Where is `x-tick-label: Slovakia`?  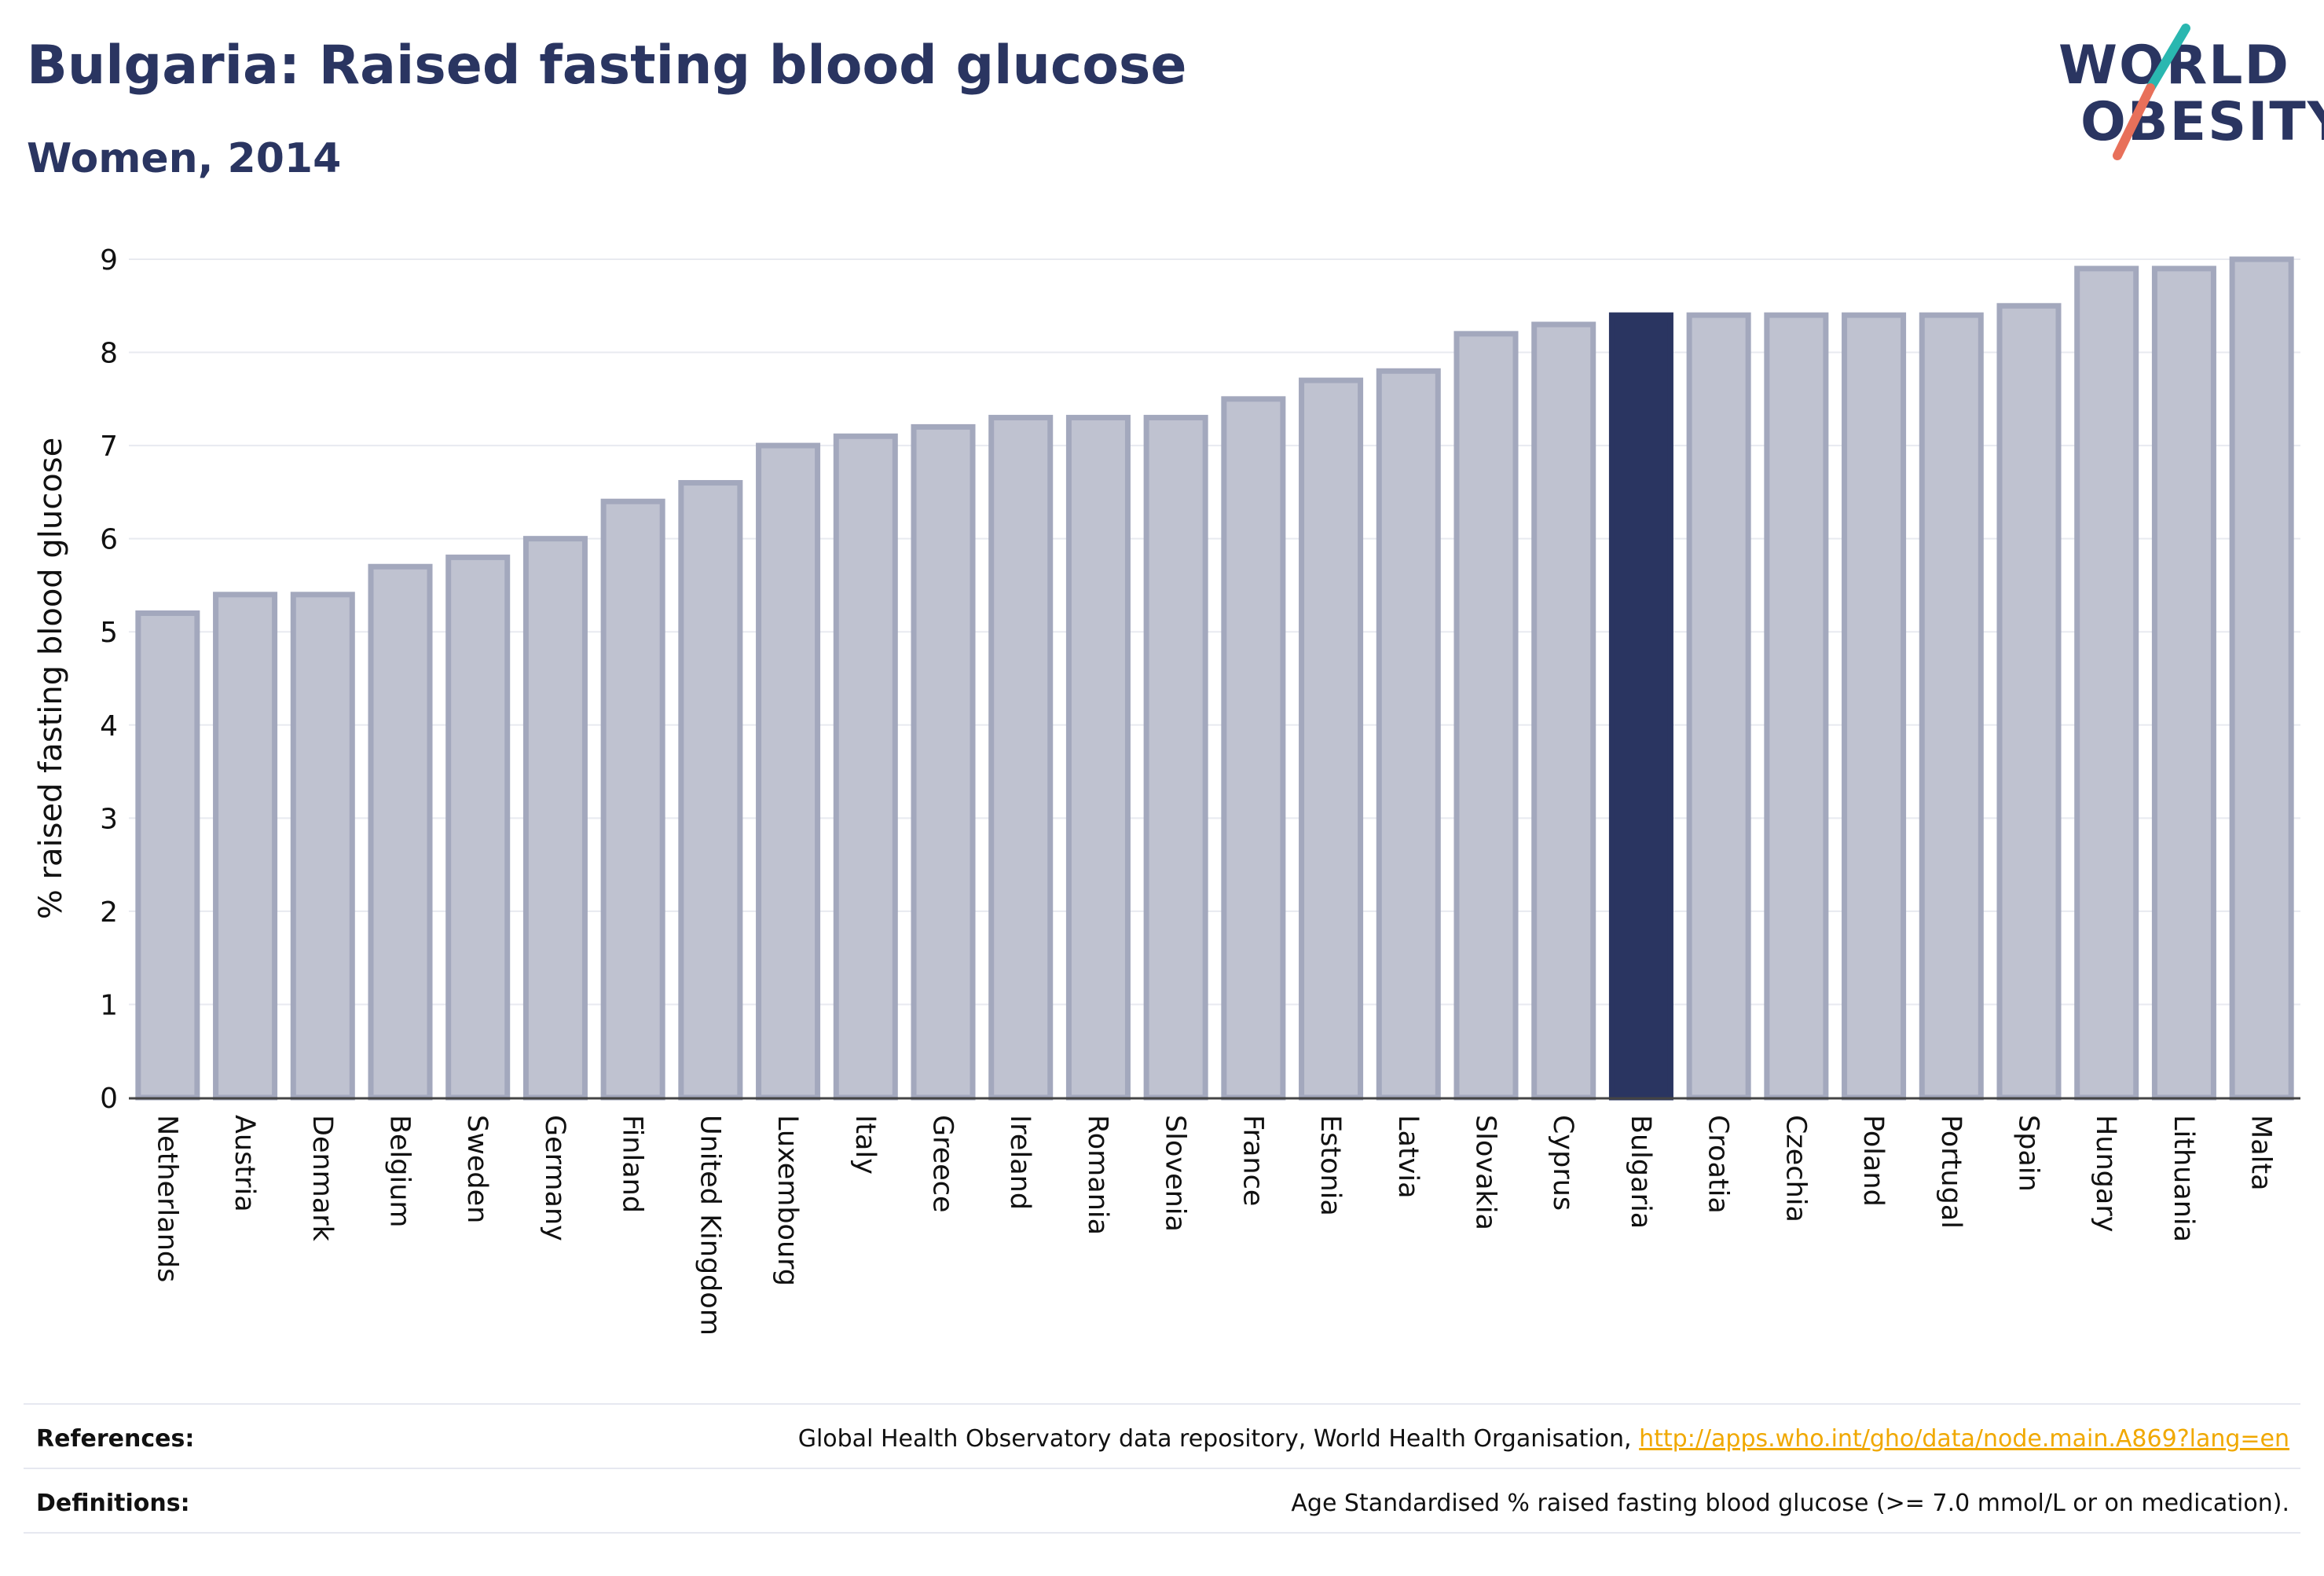
x-tick-label: Slovakia is located at coordinates (1485, 1172).